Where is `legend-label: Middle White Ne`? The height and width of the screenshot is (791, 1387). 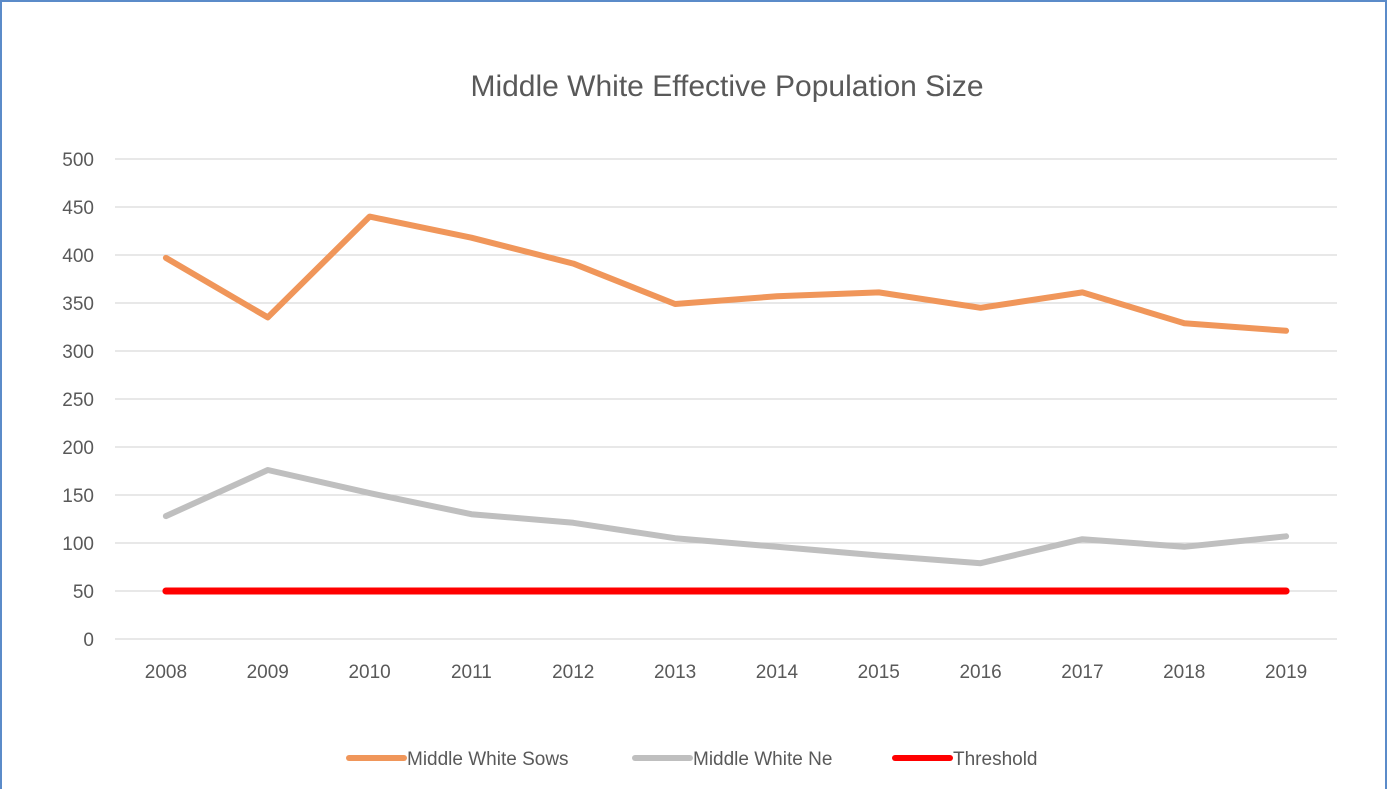 legend-label: Middle White Ne is located at coordinates (762, 759).